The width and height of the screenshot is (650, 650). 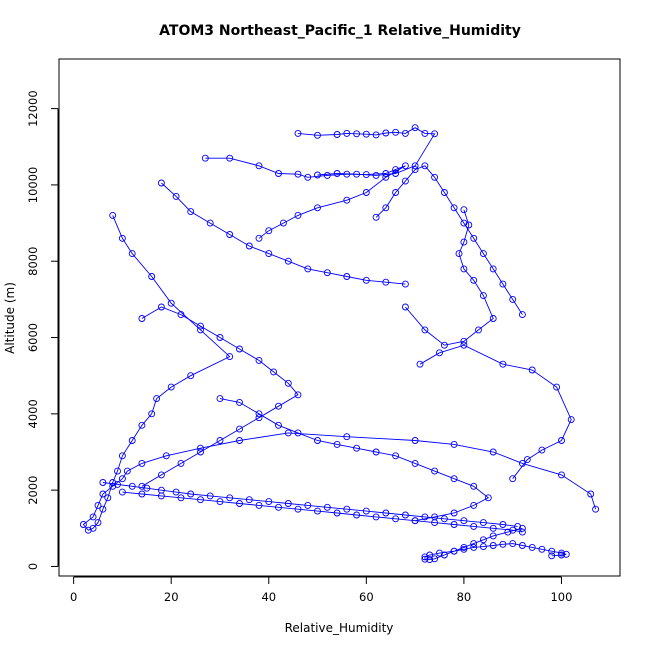 I want to click on y-tick-label: 12000, so click(x=33, y=108).